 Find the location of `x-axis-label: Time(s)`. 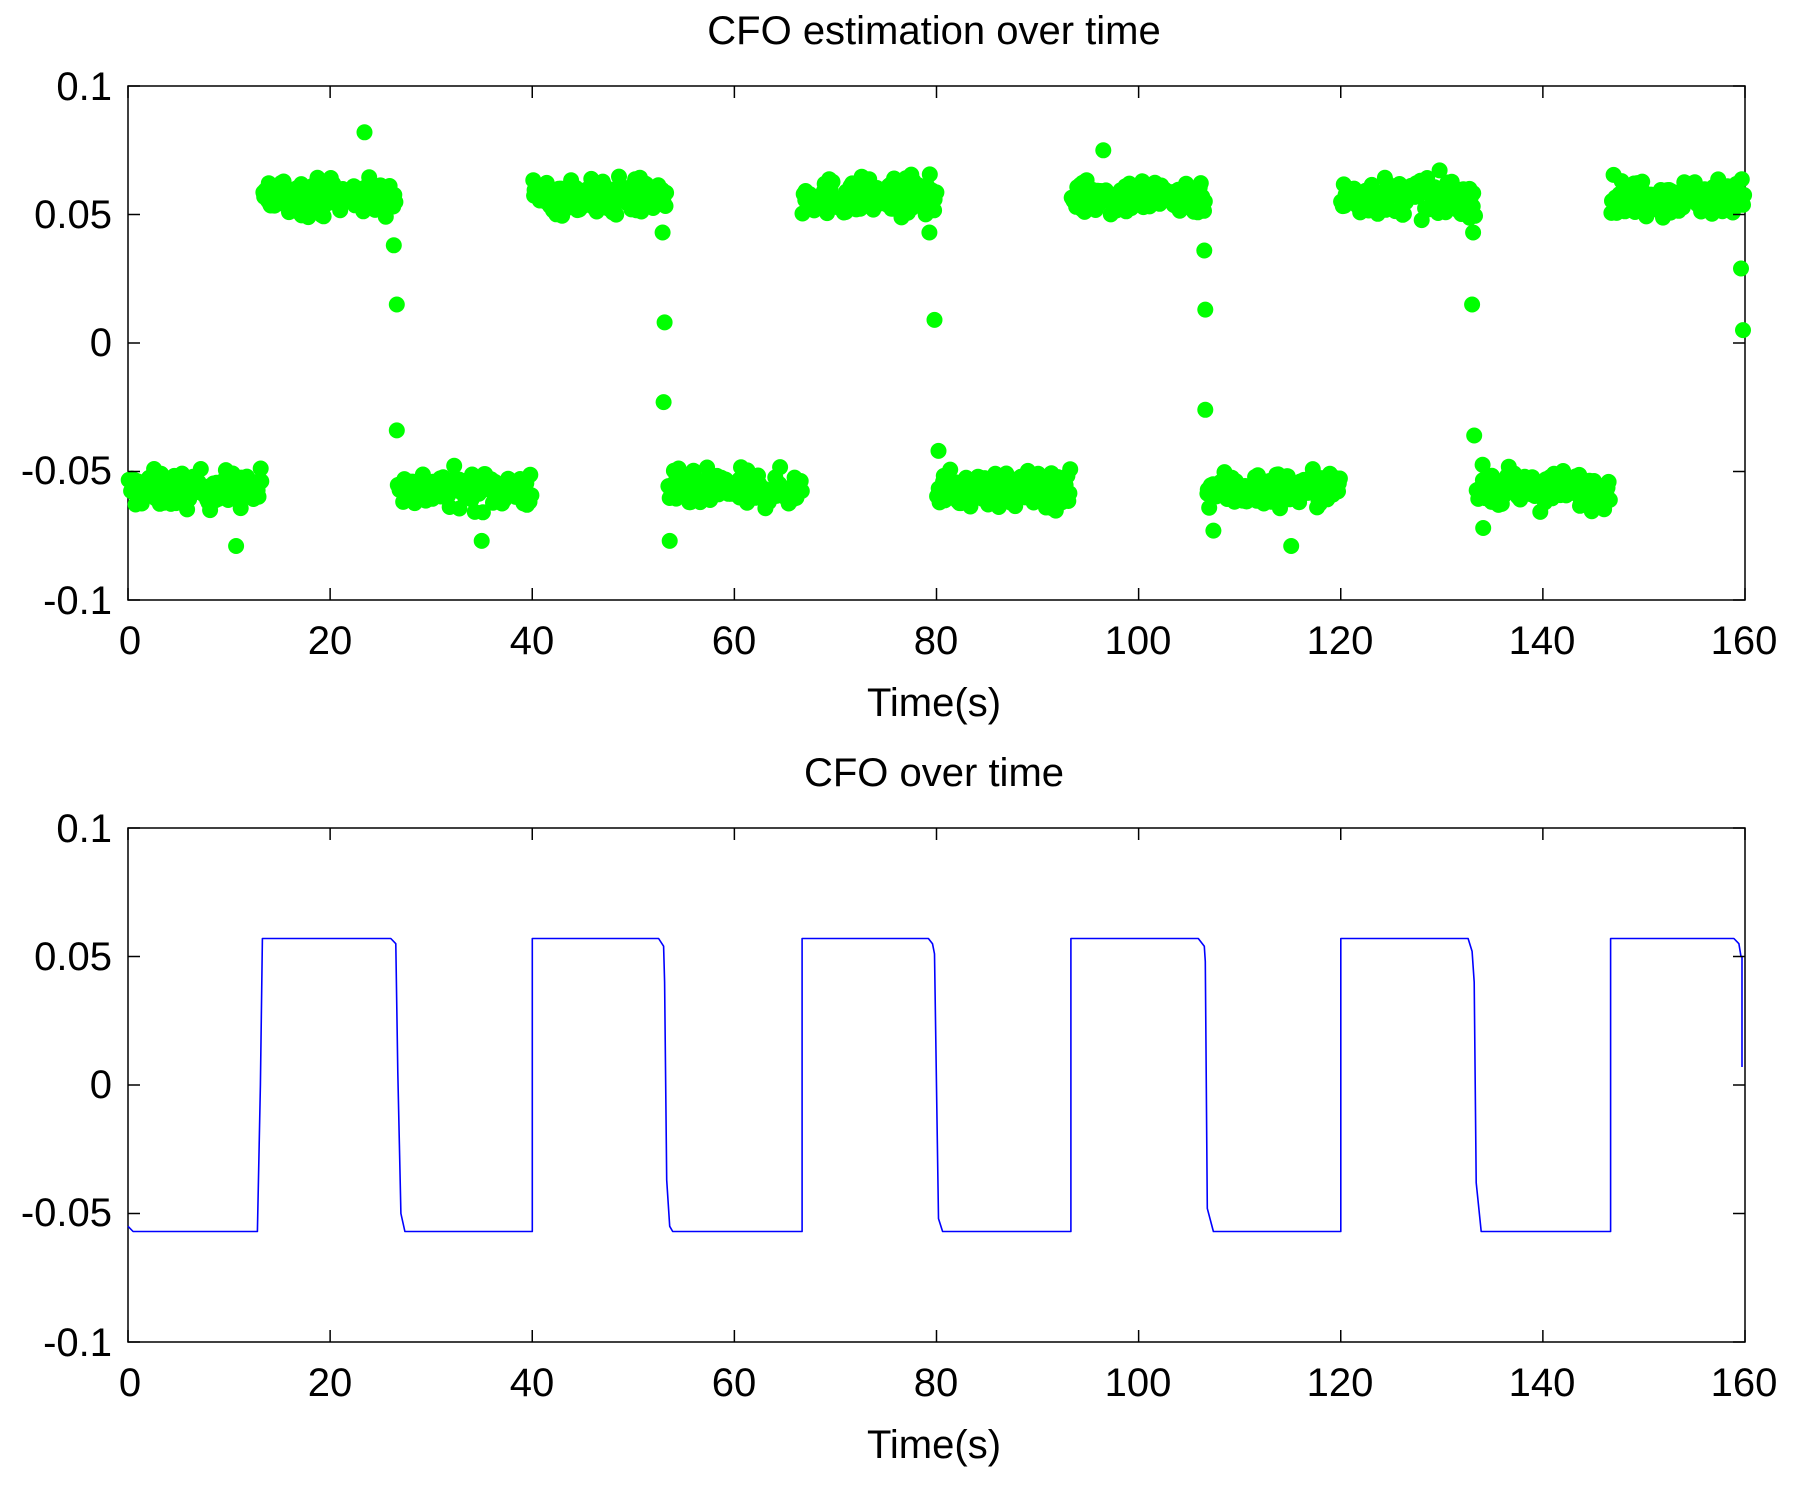

x-axis-label: Time(s) is located at coordinates (934, 1445).